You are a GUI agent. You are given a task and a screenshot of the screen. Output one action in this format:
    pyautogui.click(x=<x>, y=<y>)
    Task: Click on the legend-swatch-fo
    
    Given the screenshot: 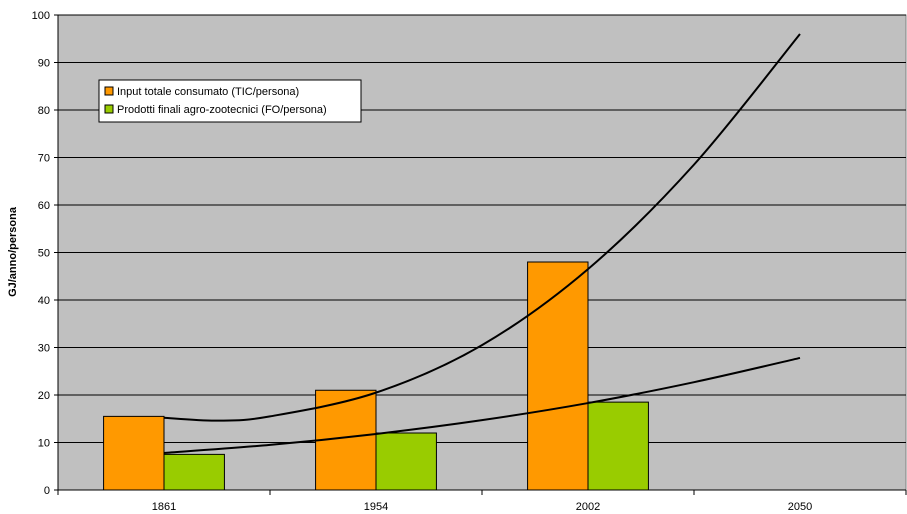 What is the action you would take?
    pyautogui.click(x=109, y=109)
    